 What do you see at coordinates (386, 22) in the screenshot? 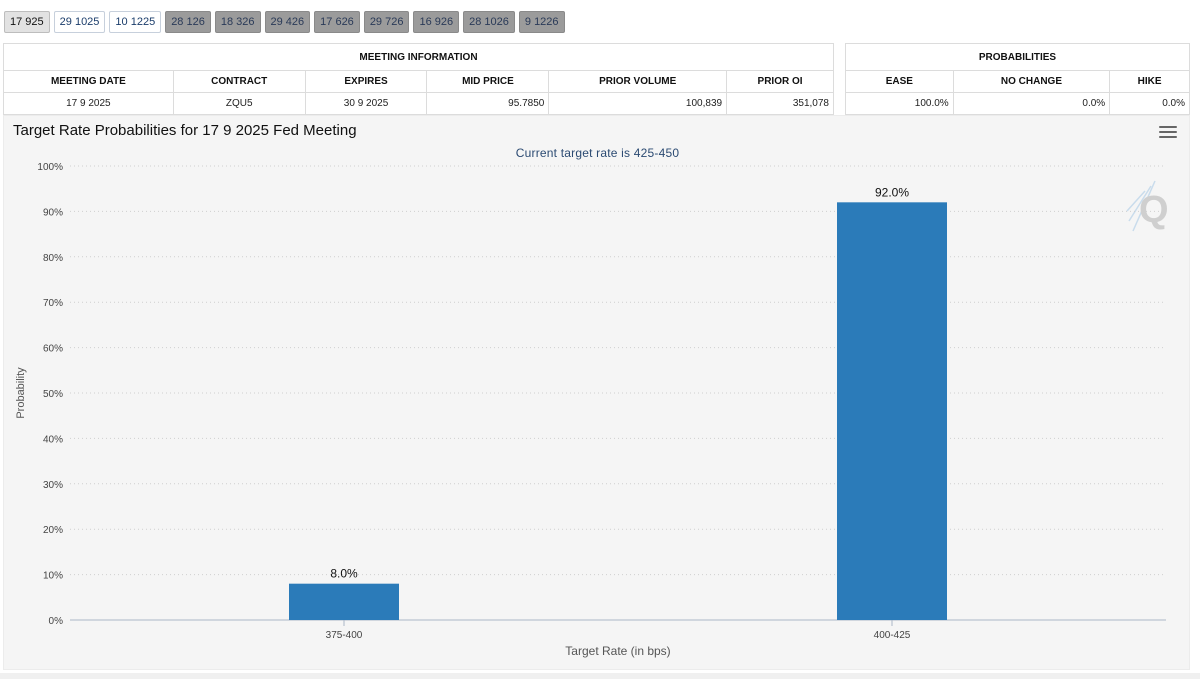
I see `tab-meeting-7: 29 726` at bounding box center [386, 22].